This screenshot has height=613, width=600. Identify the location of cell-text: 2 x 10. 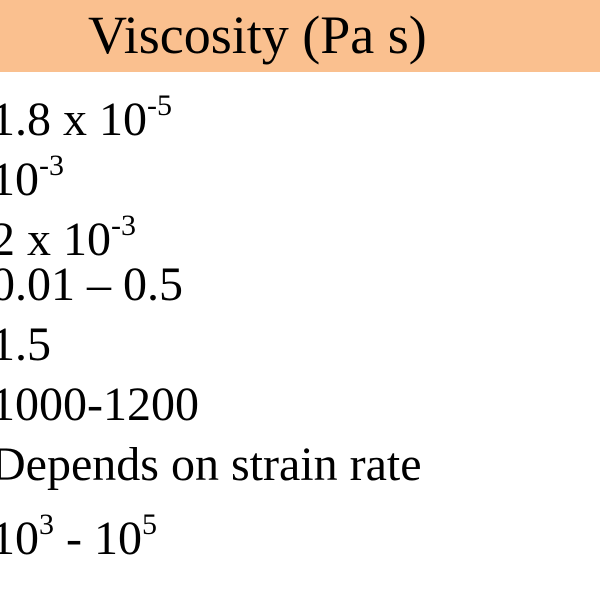
(55, 239).